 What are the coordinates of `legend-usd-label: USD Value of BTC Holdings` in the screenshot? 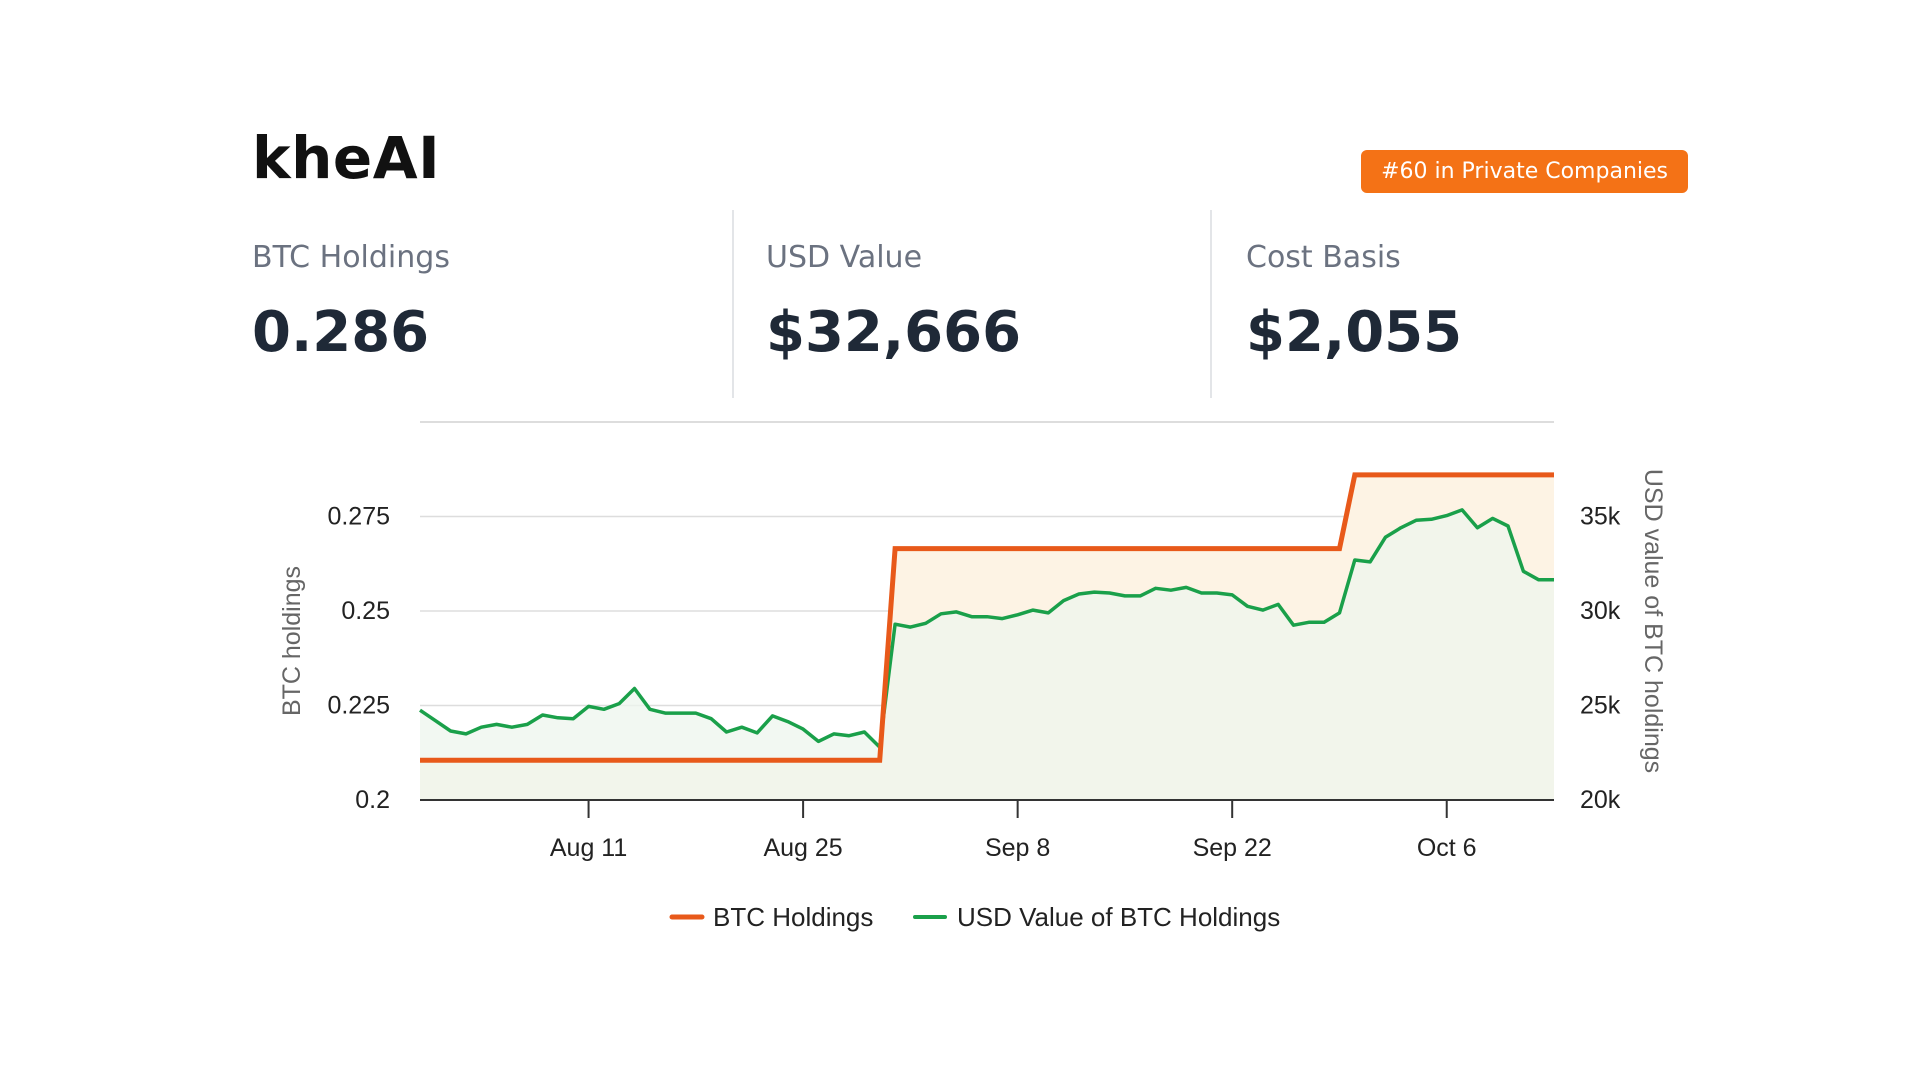 It's located at (1118, 917).